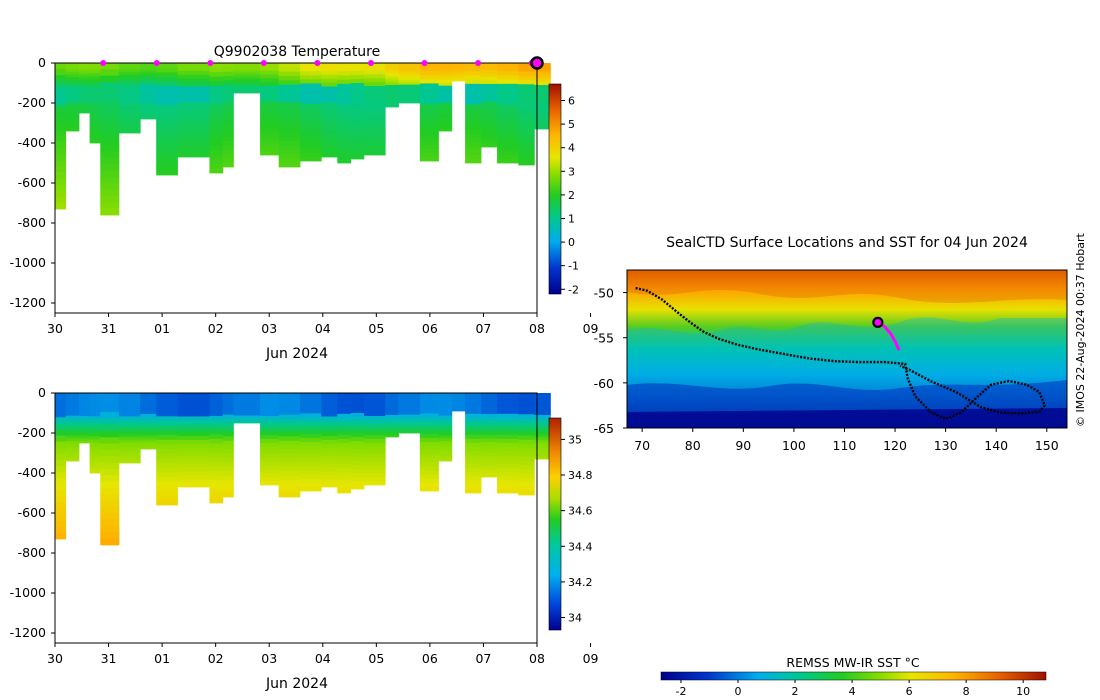 This screenshot has height=700, width=1100. What do you see at coordinates (604, 338) in the screenshot?
I see `map-y-tick-label: -55` at bounding box center [604, 338].